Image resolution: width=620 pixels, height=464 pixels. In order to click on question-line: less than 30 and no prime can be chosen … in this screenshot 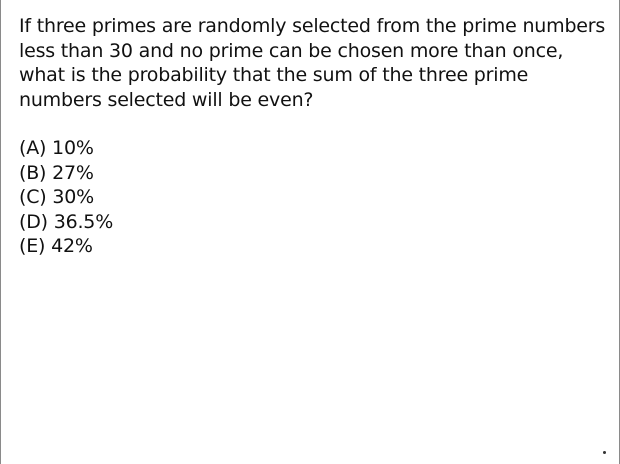, I will do `click(291, 50)`.